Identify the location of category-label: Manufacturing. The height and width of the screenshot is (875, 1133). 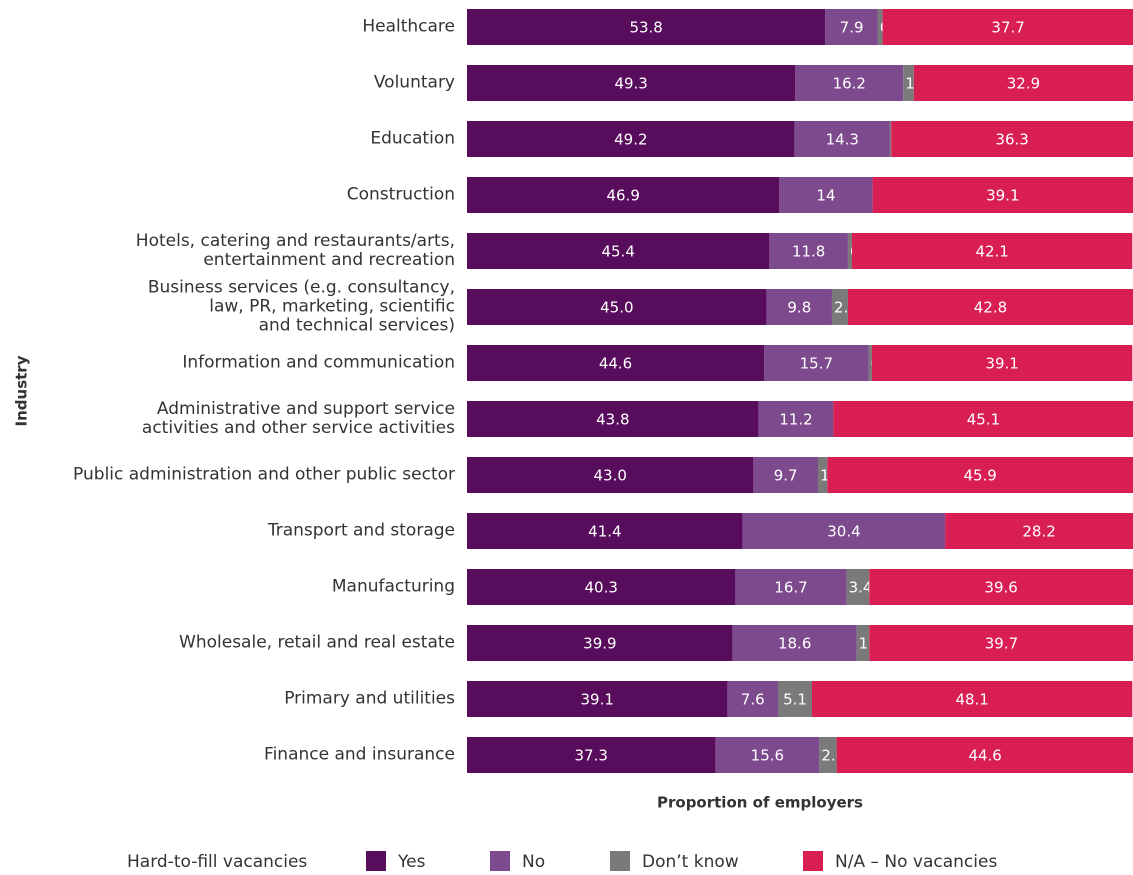
(393, 586).